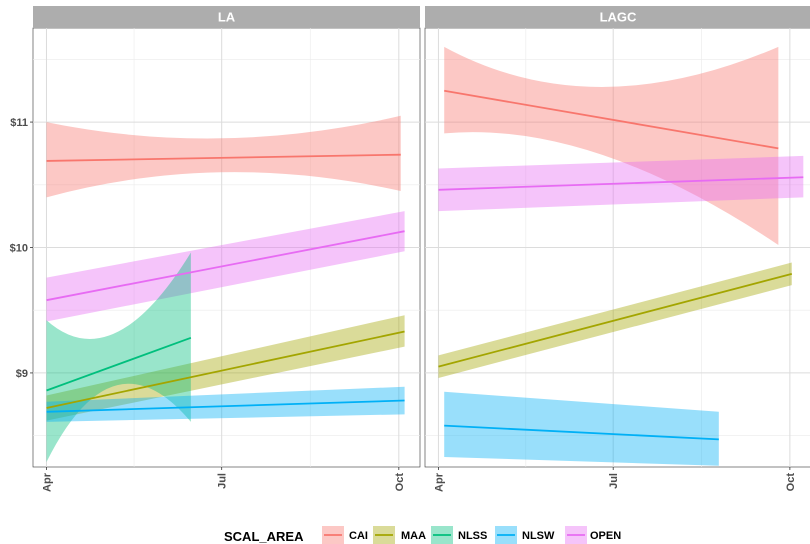 This screenshot has height=544, width=810. What do you see at coordinates (413, 536) in the screenshot?
I see `legend-label-maa: MAA` at bounding box center [413, 536].